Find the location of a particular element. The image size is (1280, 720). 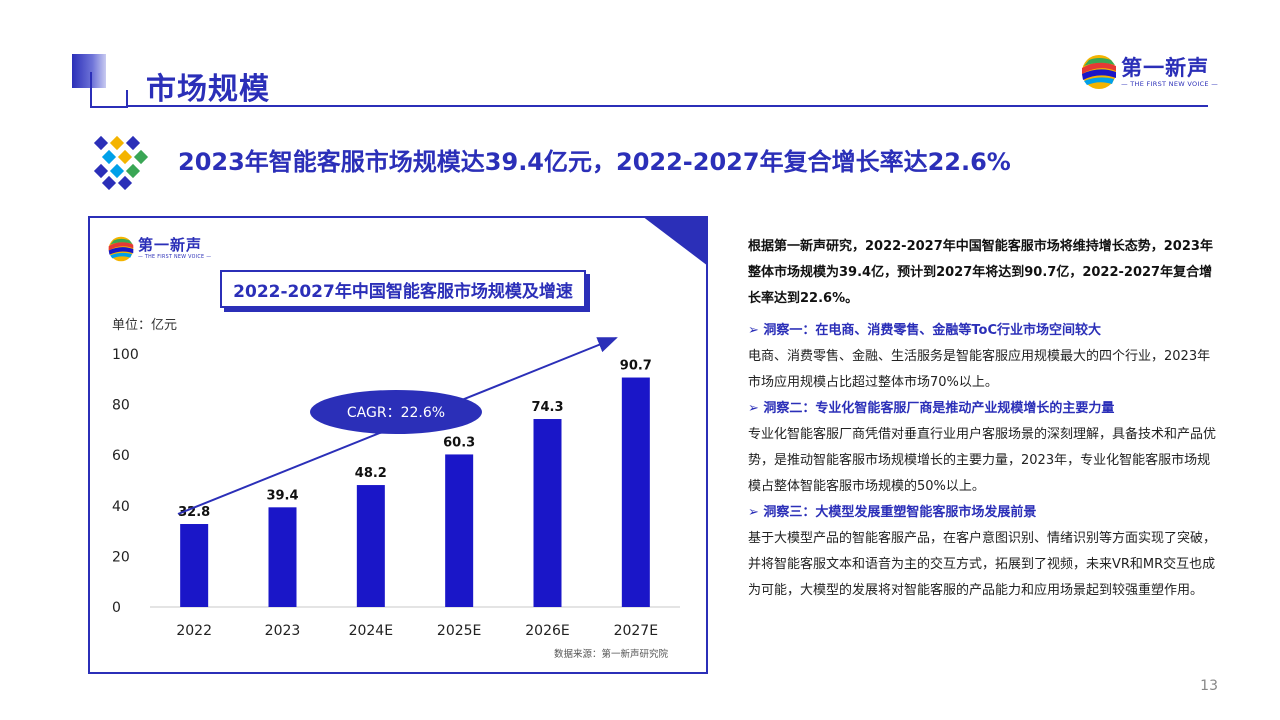

brand-logo: 第一新声 — THE FIRST NEW VOICE — is located at coordinates (1149, 72).